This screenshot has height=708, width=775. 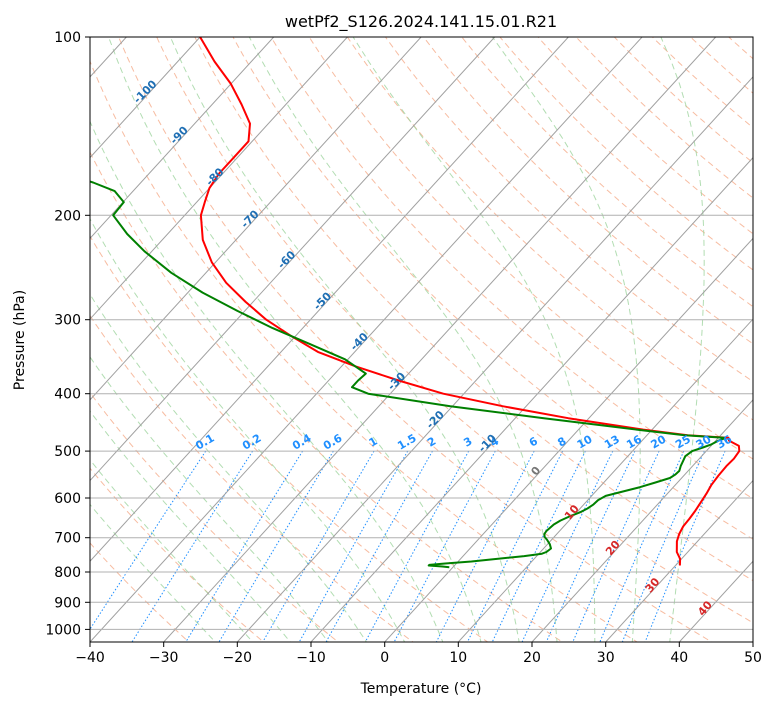 I want to click on y-tick-label: 400, so click(x=67, y=395).